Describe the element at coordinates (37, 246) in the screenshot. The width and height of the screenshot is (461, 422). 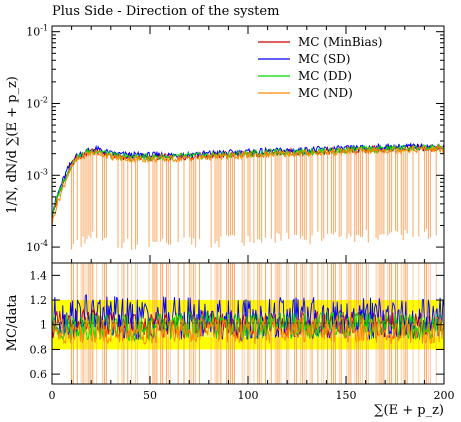
I see `main-y-tick-label: 10⁻⁴` at that location.